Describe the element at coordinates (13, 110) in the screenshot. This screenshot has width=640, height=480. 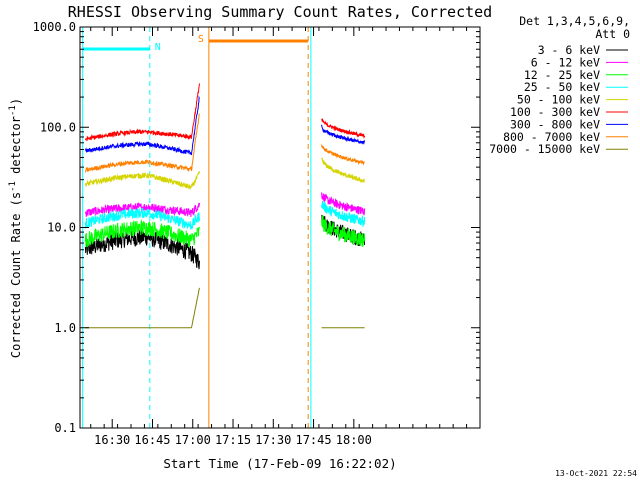
I see `y-axis-label-sup2: -1` at that location.